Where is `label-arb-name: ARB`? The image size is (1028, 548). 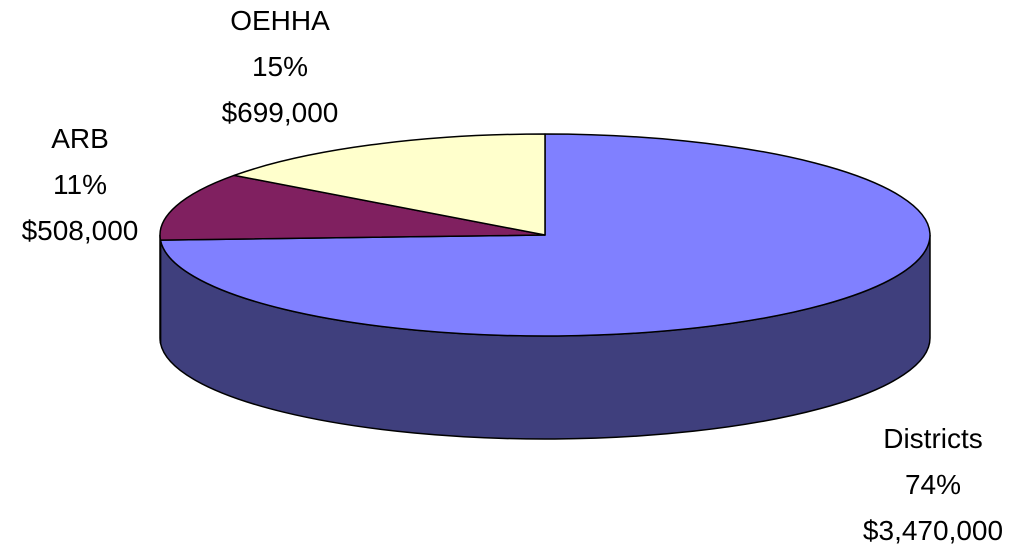
label-arb-name: ARB is located at coordinates (80, 138).